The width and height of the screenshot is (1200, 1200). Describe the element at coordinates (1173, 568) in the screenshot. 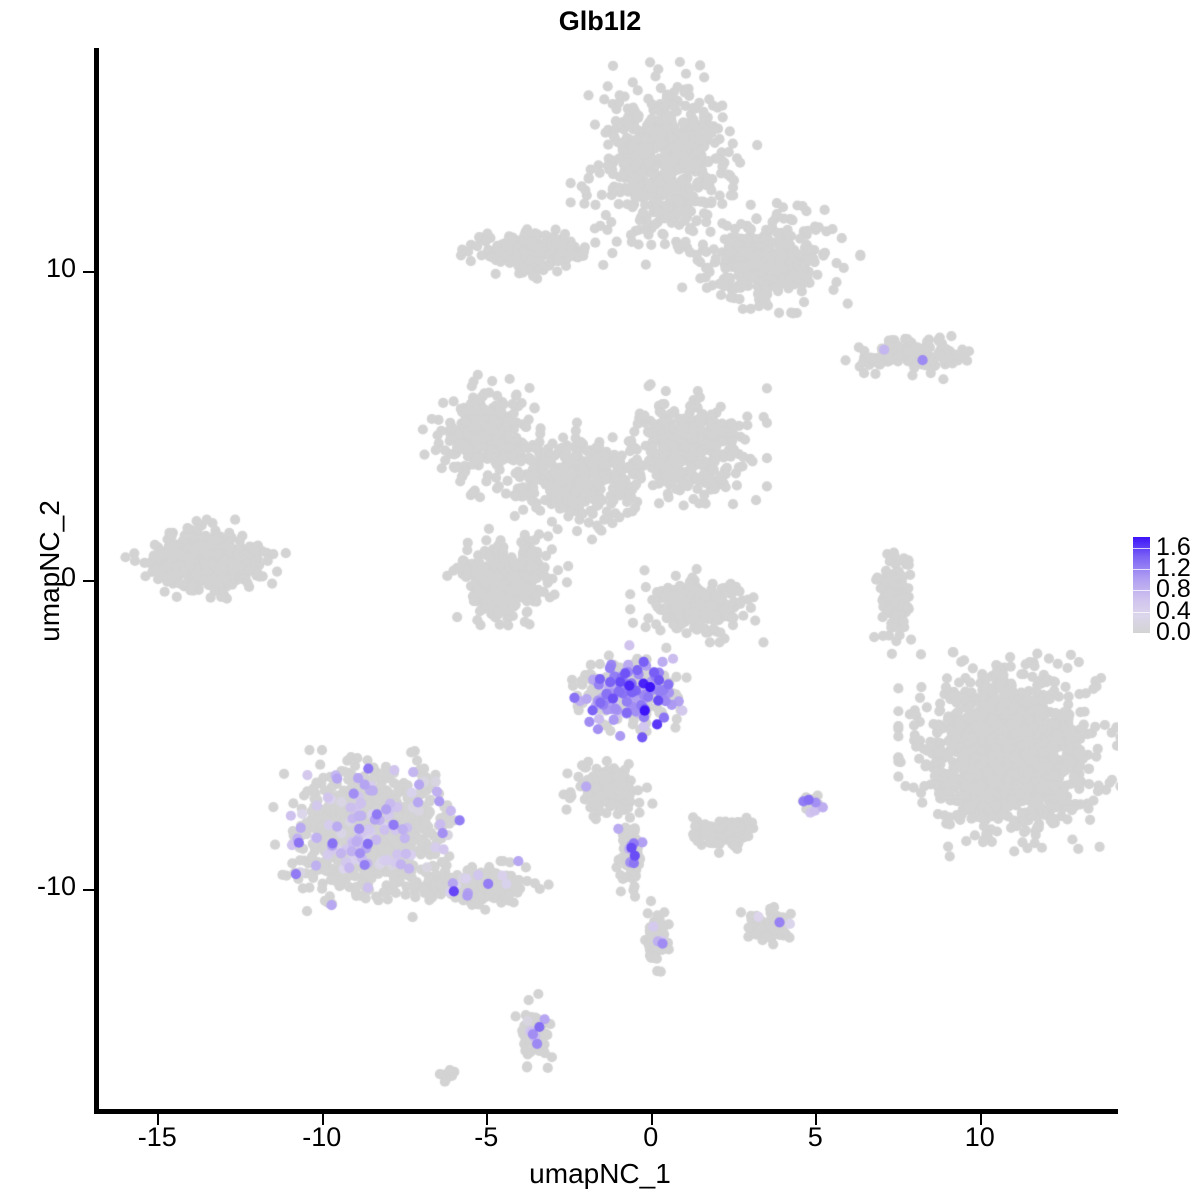

I see `colorbar-tick-label: 1.2` at that location.